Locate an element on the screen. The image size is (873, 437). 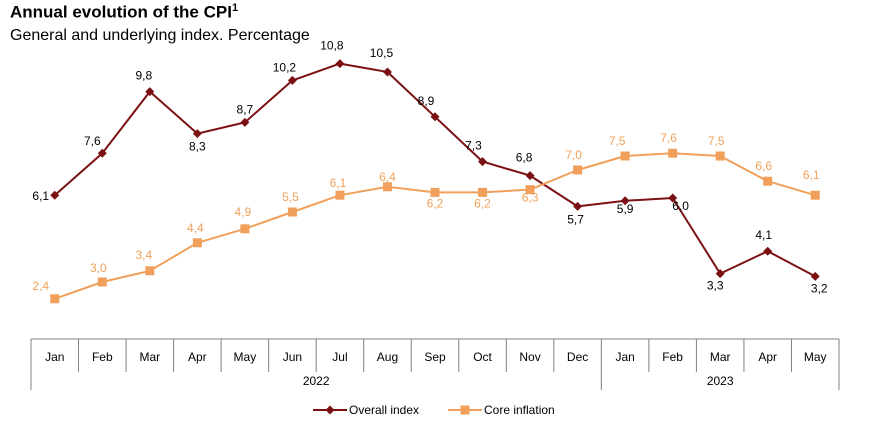
core-inflation-data-label: 6,3 is located at coordinates (530, 198).